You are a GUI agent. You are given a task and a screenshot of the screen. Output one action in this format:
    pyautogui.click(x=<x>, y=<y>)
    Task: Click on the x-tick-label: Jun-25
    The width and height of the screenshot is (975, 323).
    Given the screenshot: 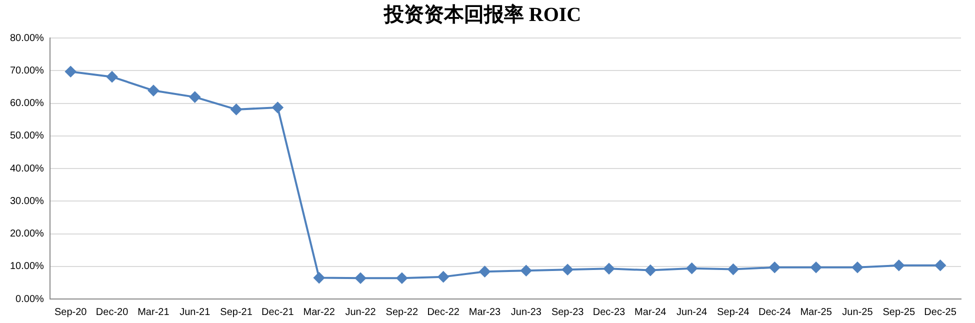 What is the action you would take?
    pyautogui.click(x=858, y=312)
    